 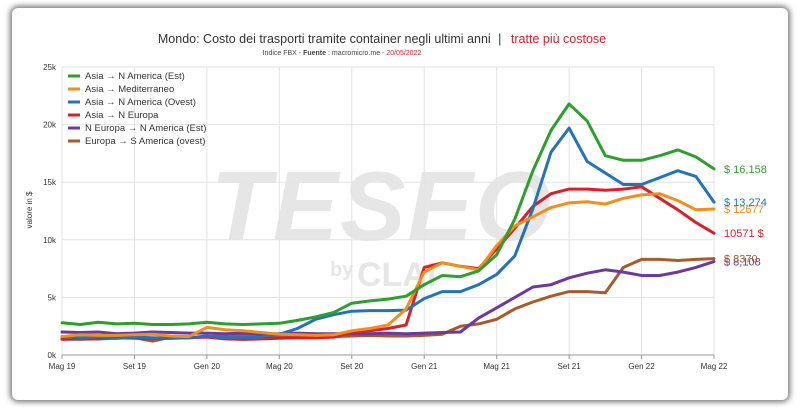 I want to click on x-tick-label: Mag 21, so click(x=496, y=366).